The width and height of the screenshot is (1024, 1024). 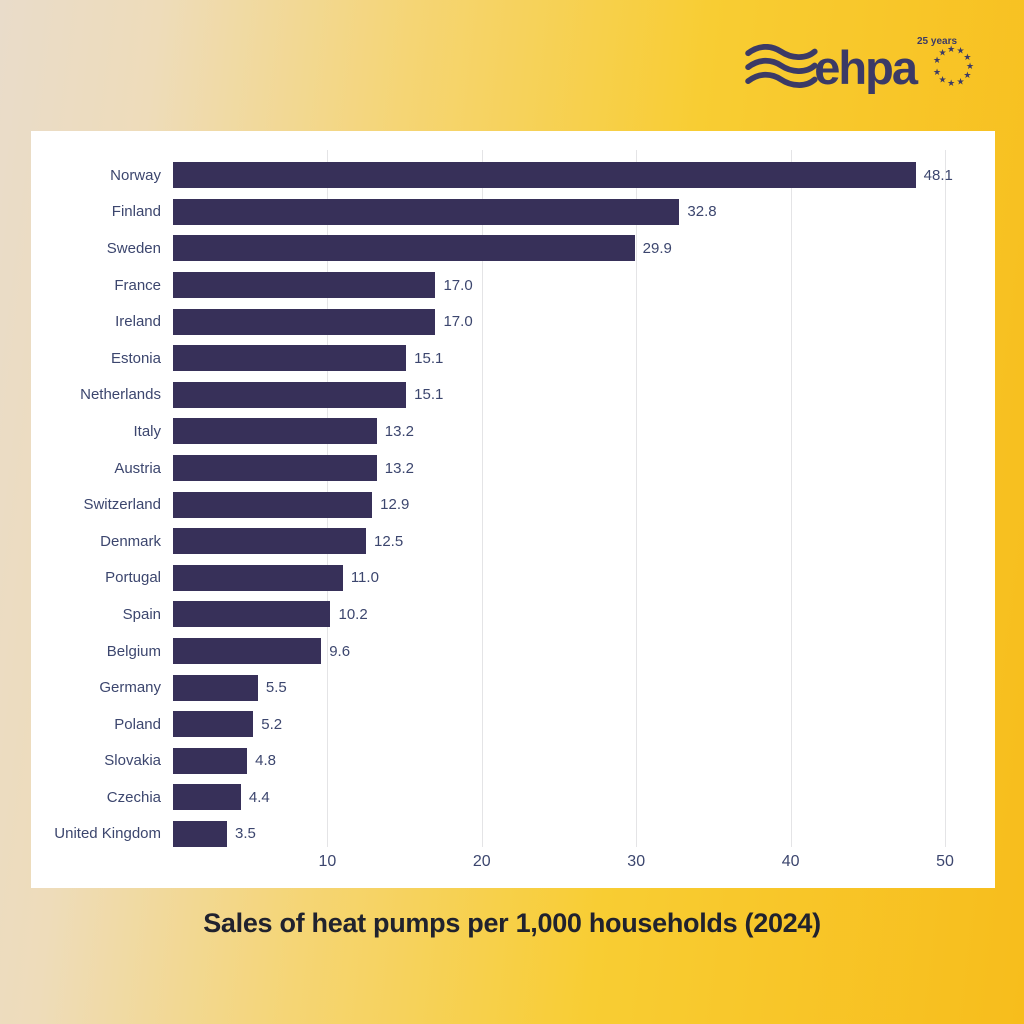 What do you see at coordinates (272, 724) in the screenshot?
I see `value-label: 5.2` at bounding box center [272, 724].